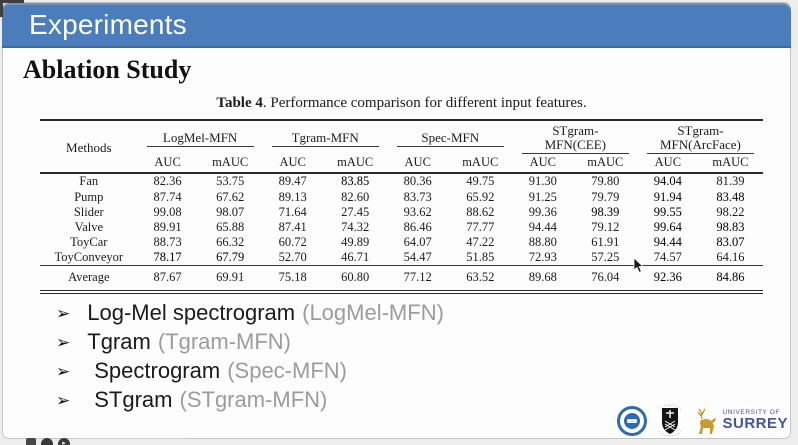 The image size is (798, 445). Describe the element at coordinates (667, 181) in the screenshot. I see `value-cell: 94.04` at that location.